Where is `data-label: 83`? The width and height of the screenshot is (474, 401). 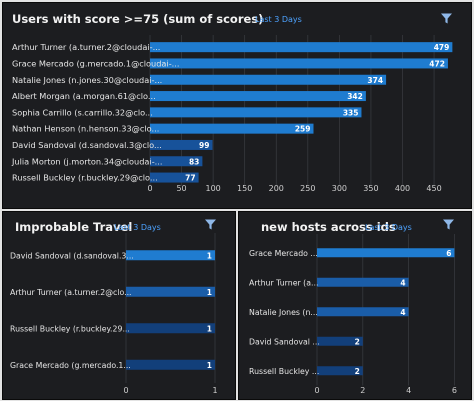 data-label: 83 is located at coordinates (194, 161).